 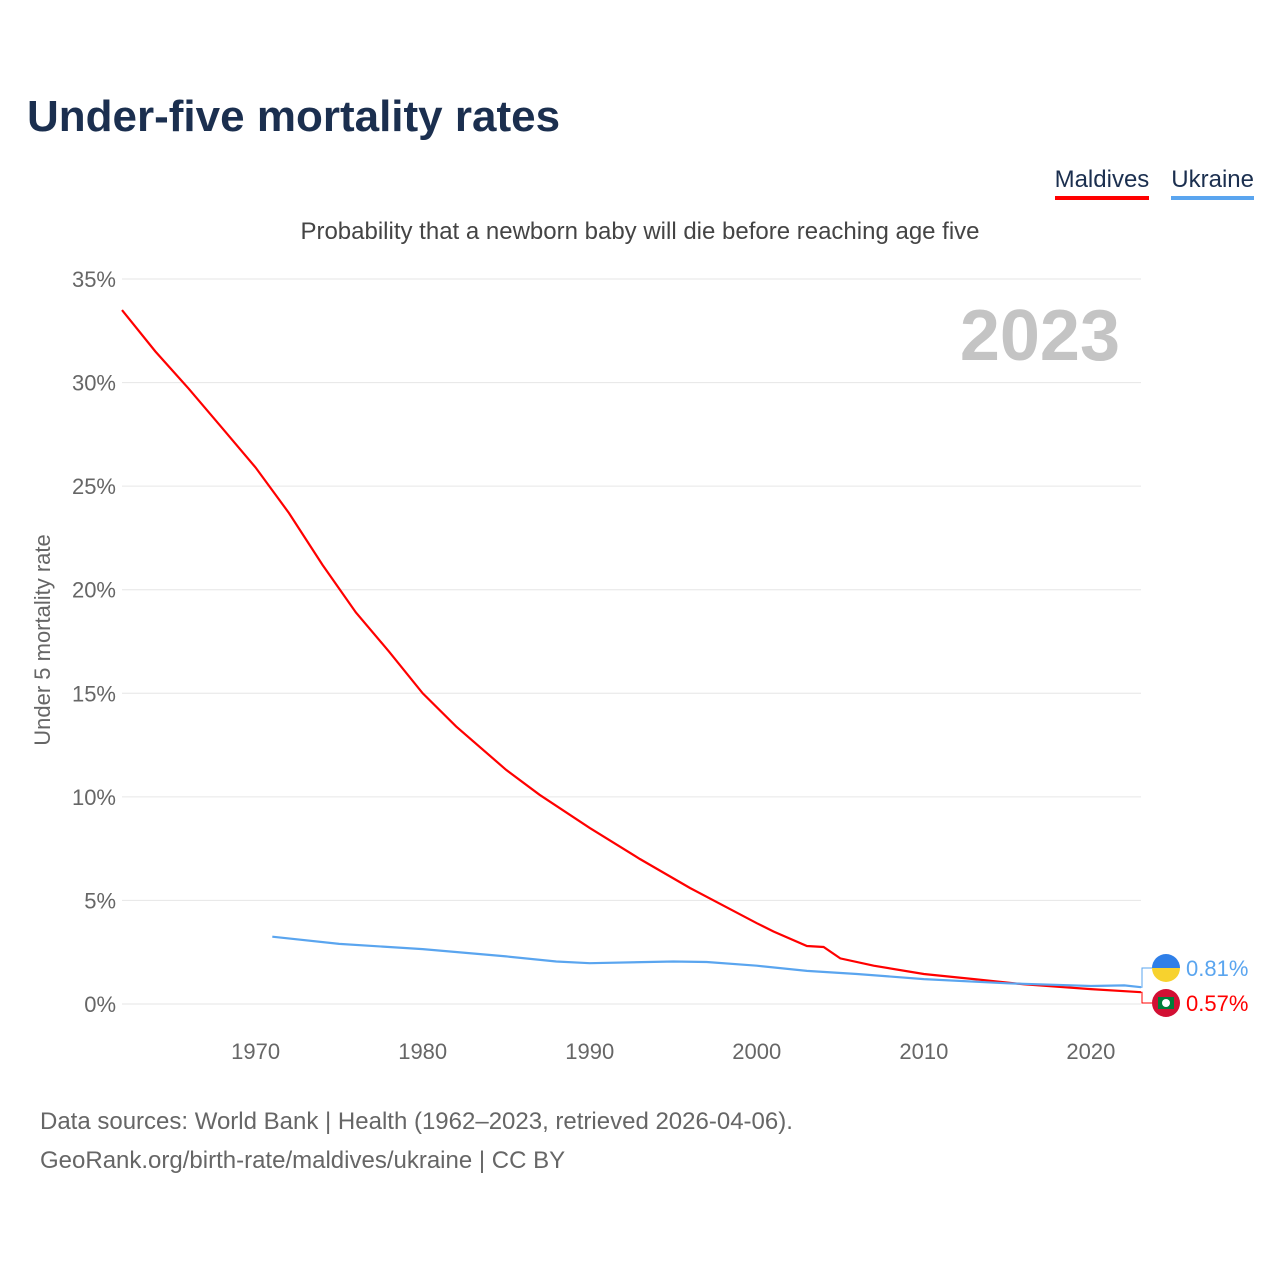 What do you see at coordinates (100, 1004) in the screenshot?
I see `y-tick-label: 0%` at bounding box center [100, 1004].